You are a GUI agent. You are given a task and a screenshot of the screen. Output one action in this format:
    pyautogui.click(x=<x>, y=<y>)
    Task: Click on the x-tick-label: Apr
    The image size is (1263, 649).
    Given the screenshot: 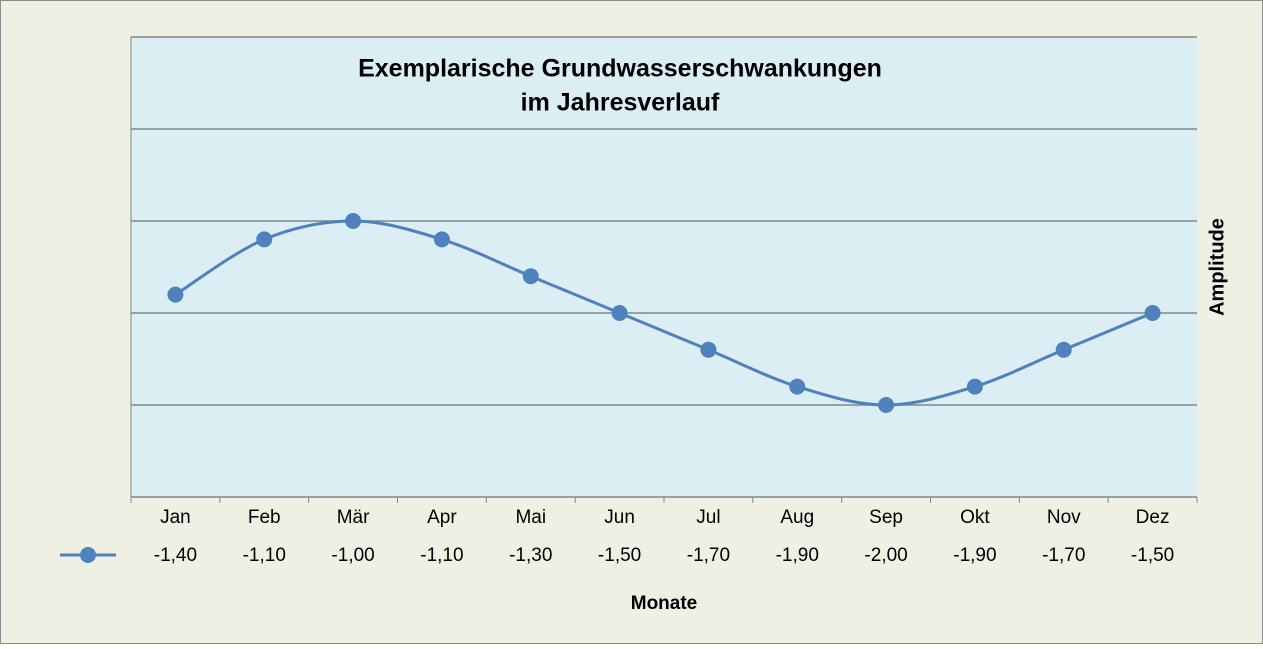 What is the action you would take?
    pyautogui.click(x=442, y=517)
    